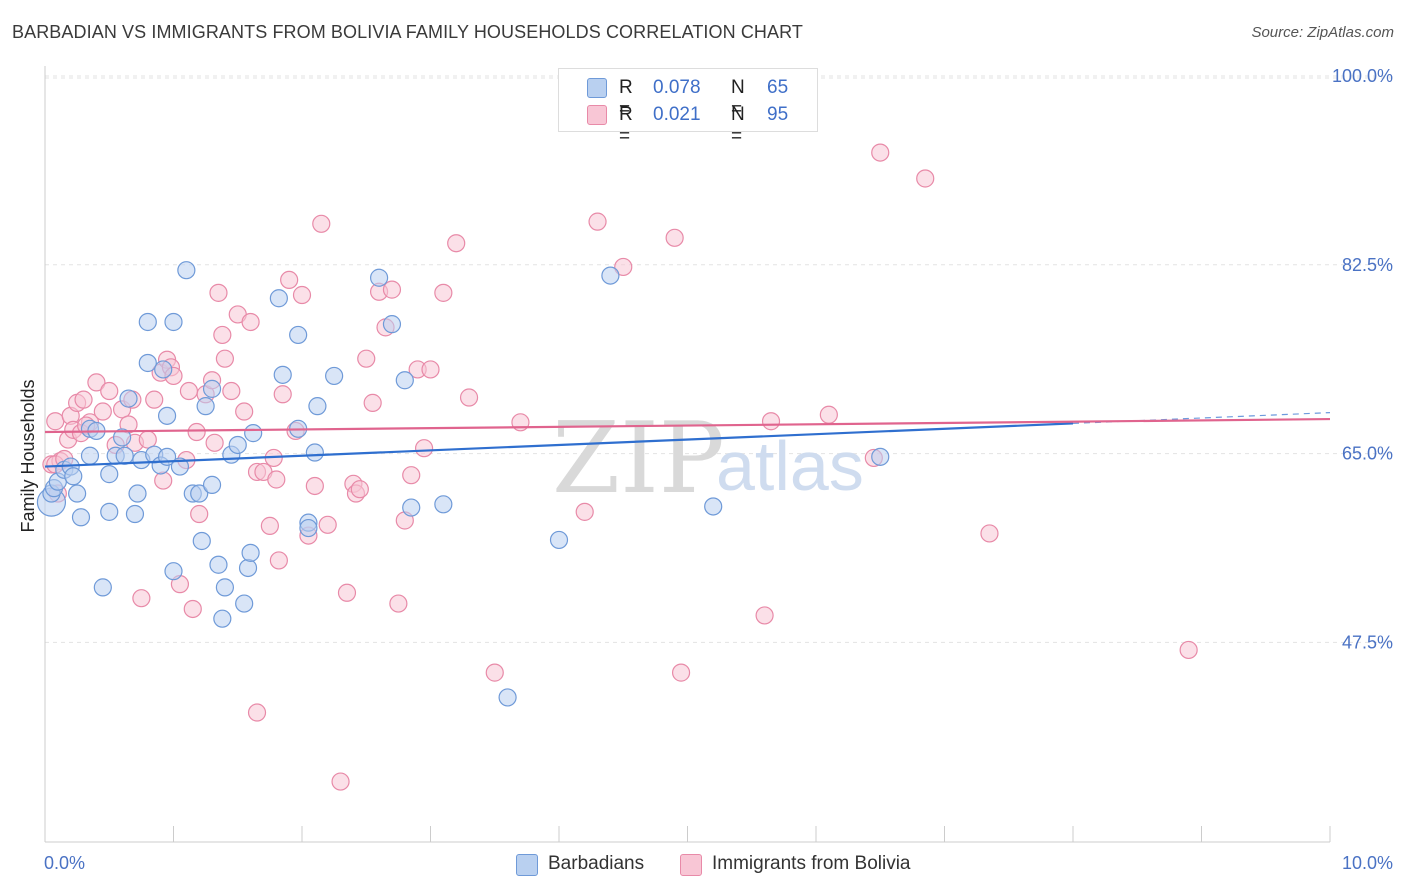  What do you see at coordinates (677, 114) in the screenshot?
I see `r-value: 0.021` at bounding box center [677, 114].